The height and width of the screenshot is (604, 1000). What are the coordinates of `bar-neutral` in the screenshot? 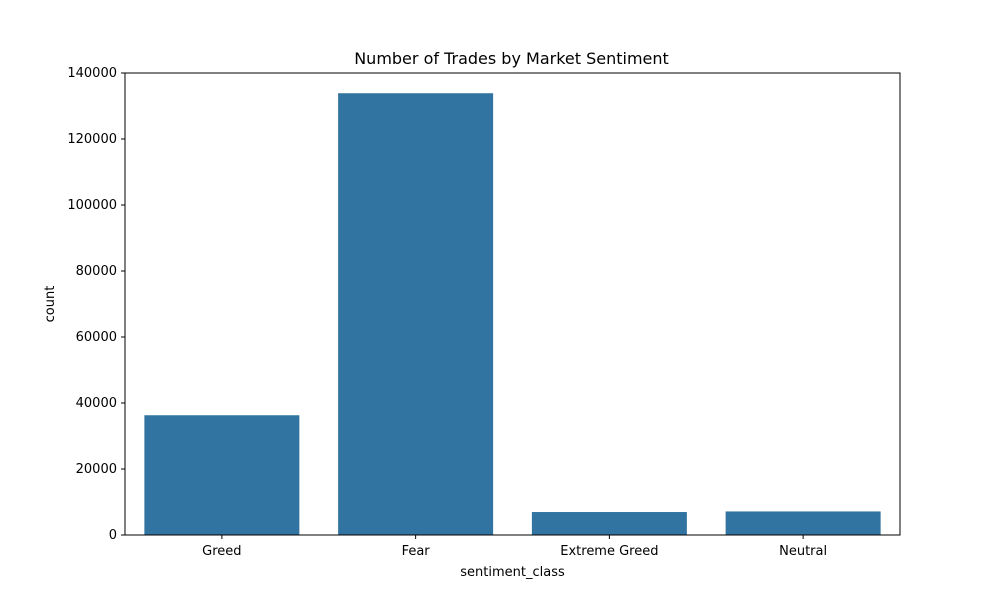 It's located at (803, 523).